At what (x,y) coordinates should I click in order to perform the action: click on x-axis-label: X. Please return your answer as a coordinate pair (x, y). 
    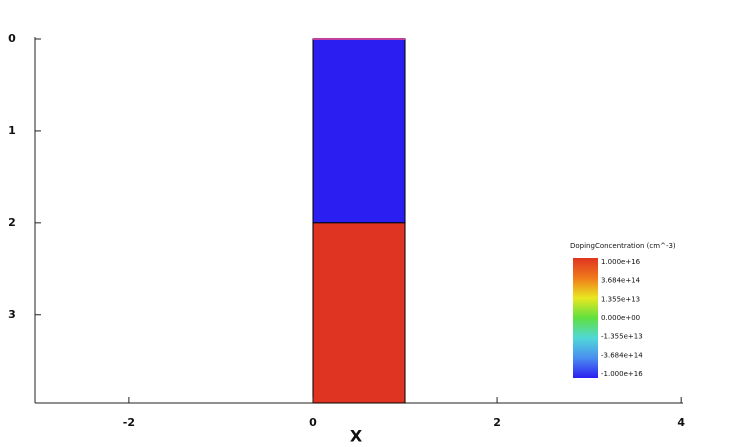
    Looking at the image, I should click on (356, 436).